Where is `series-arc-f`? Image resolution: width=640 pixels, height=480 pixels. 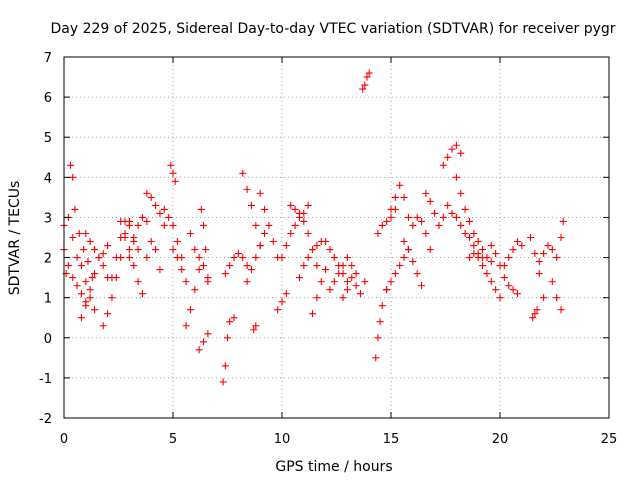
series-arc-f is located at coordinates (116, 273).